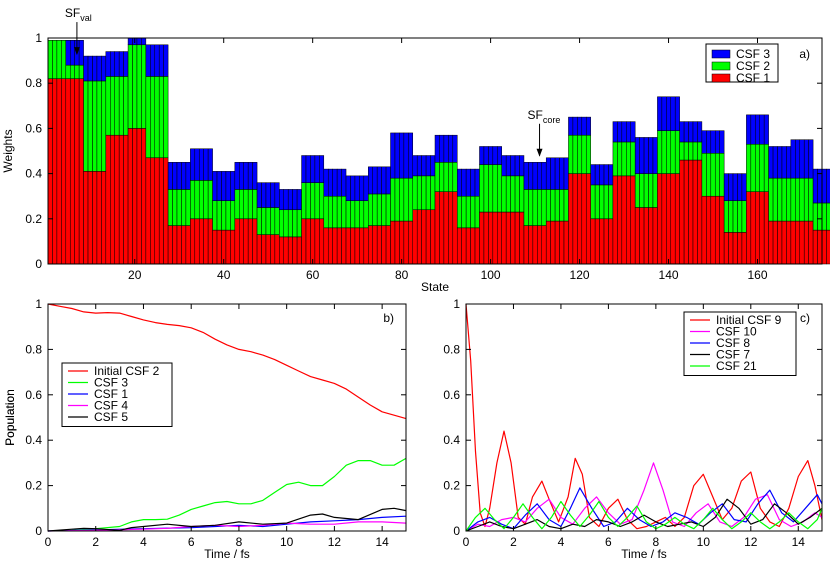 The width and height of the screenshot is (830, 570). I want to click on y-tick-label: 0.2, so click(33, 219).